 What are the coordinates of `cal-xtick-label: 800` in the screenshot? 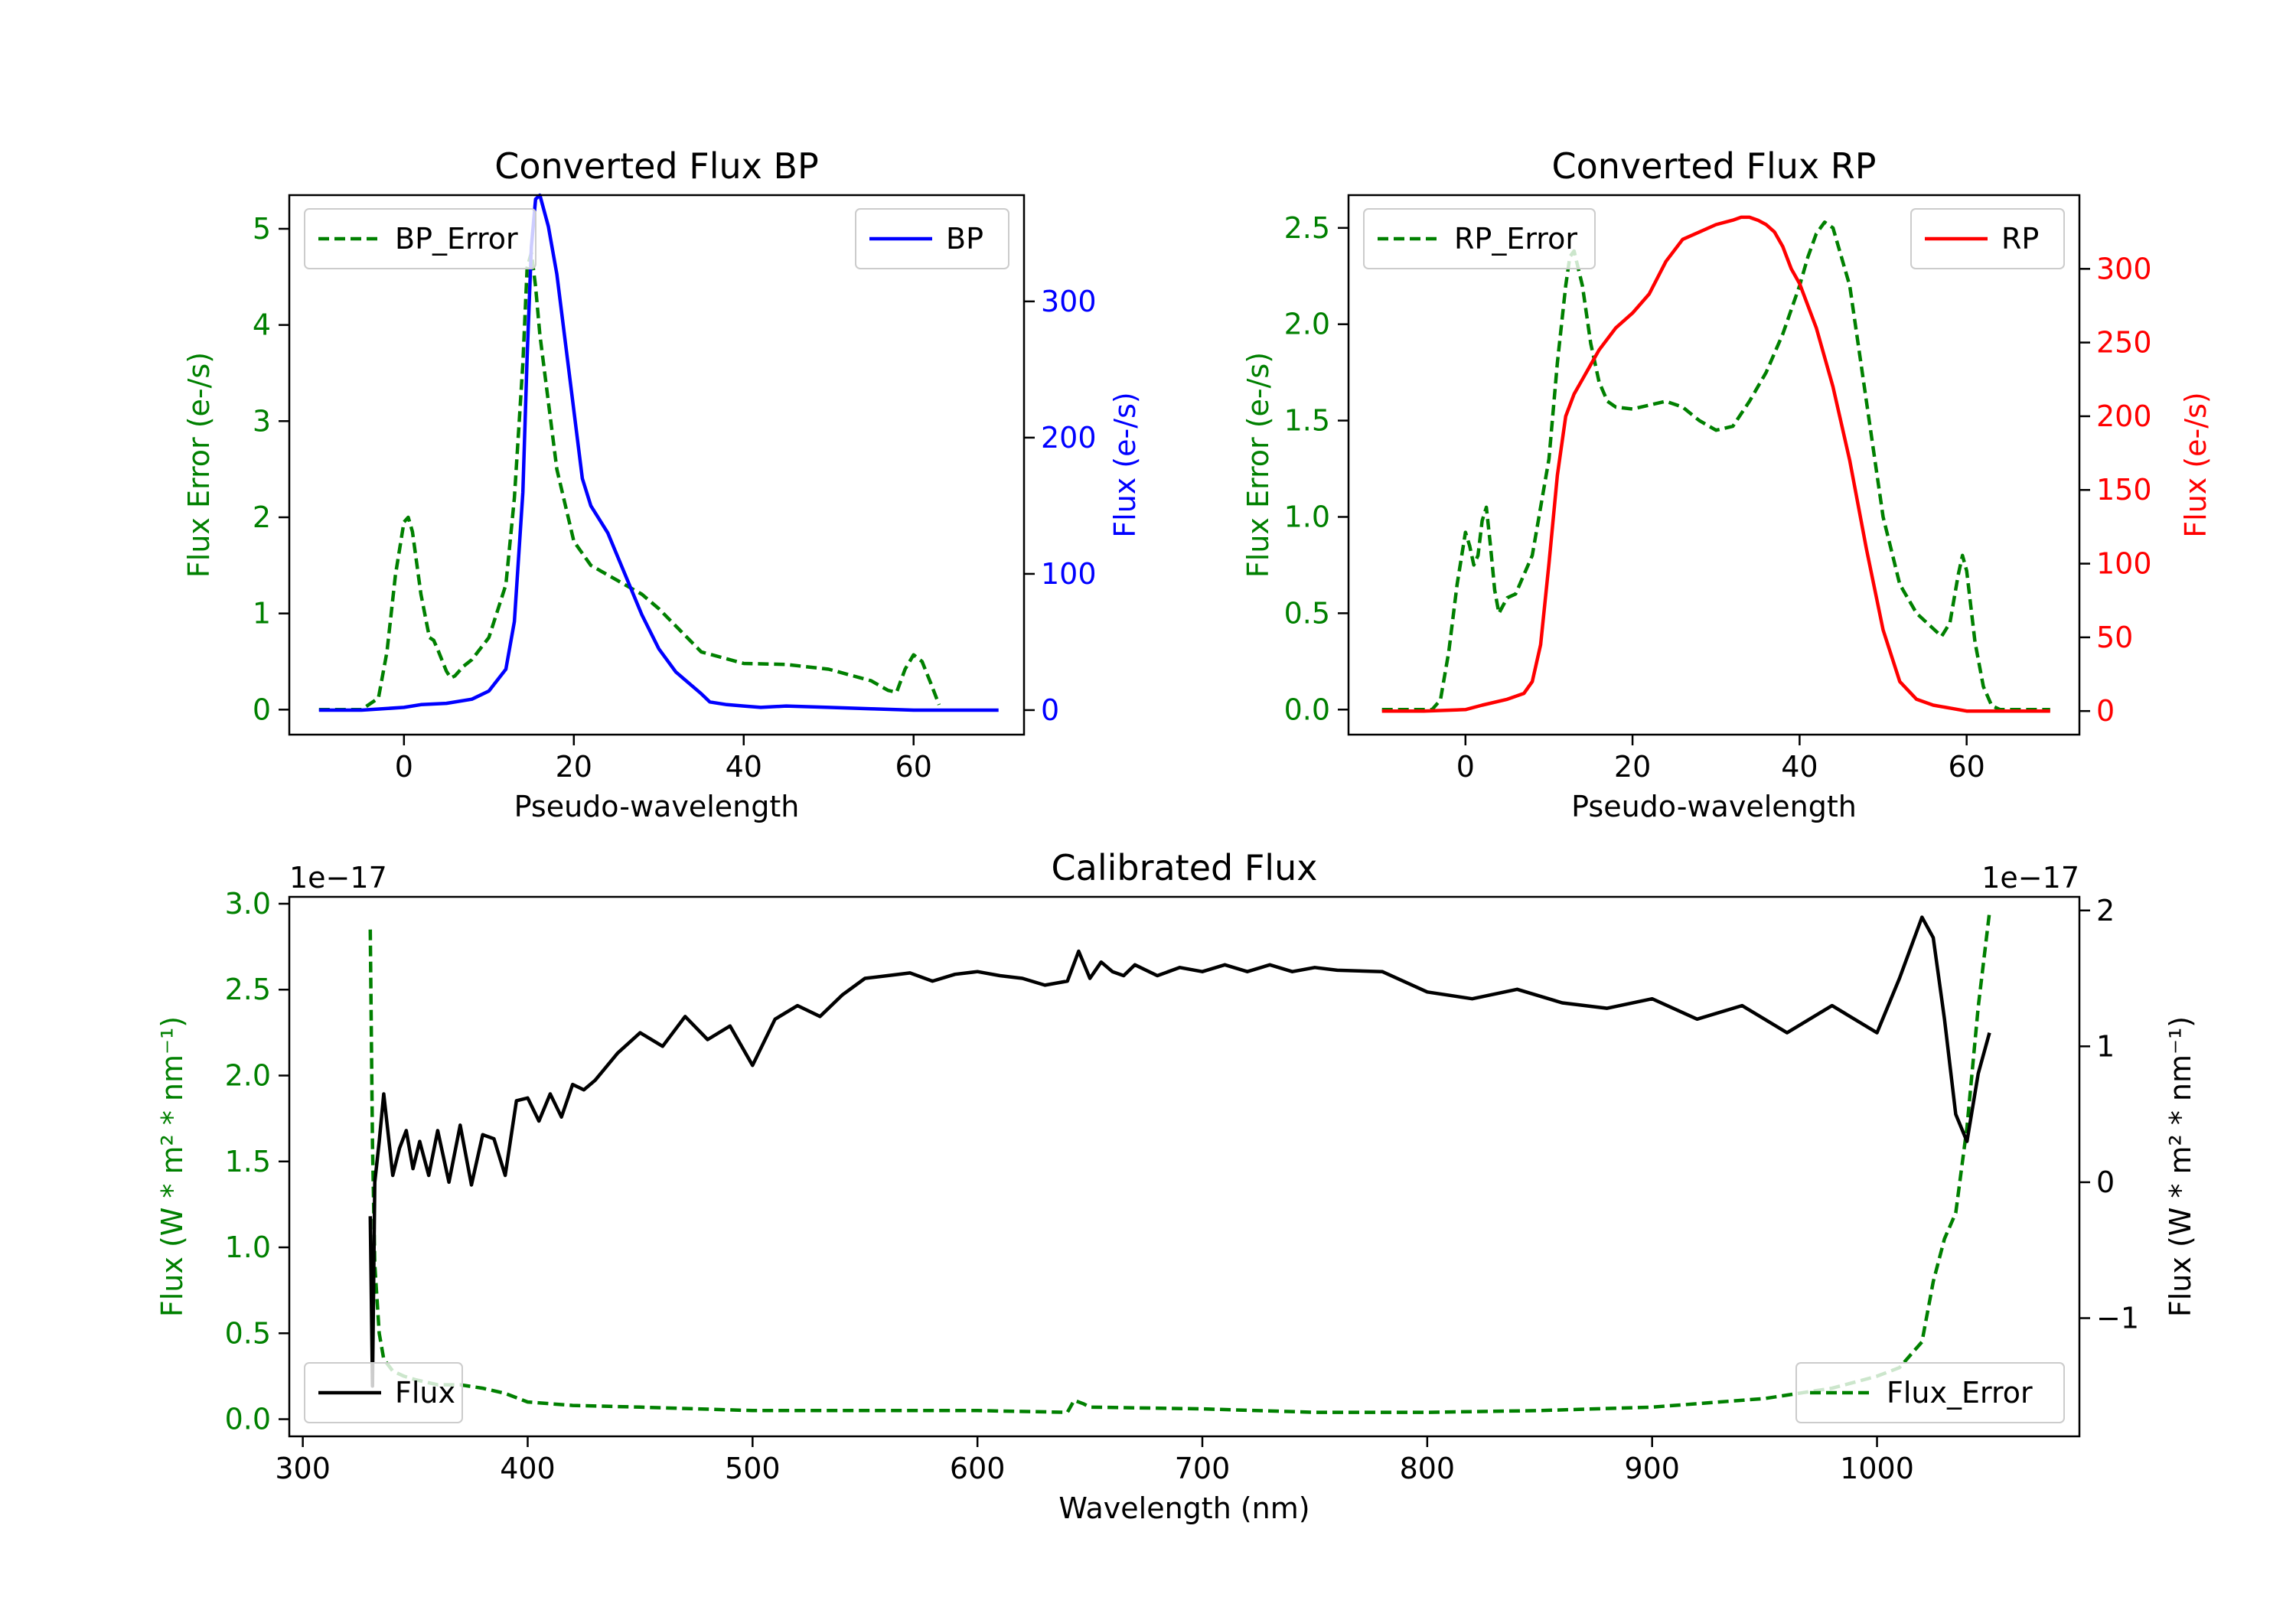 It's located at (1428, 1468).